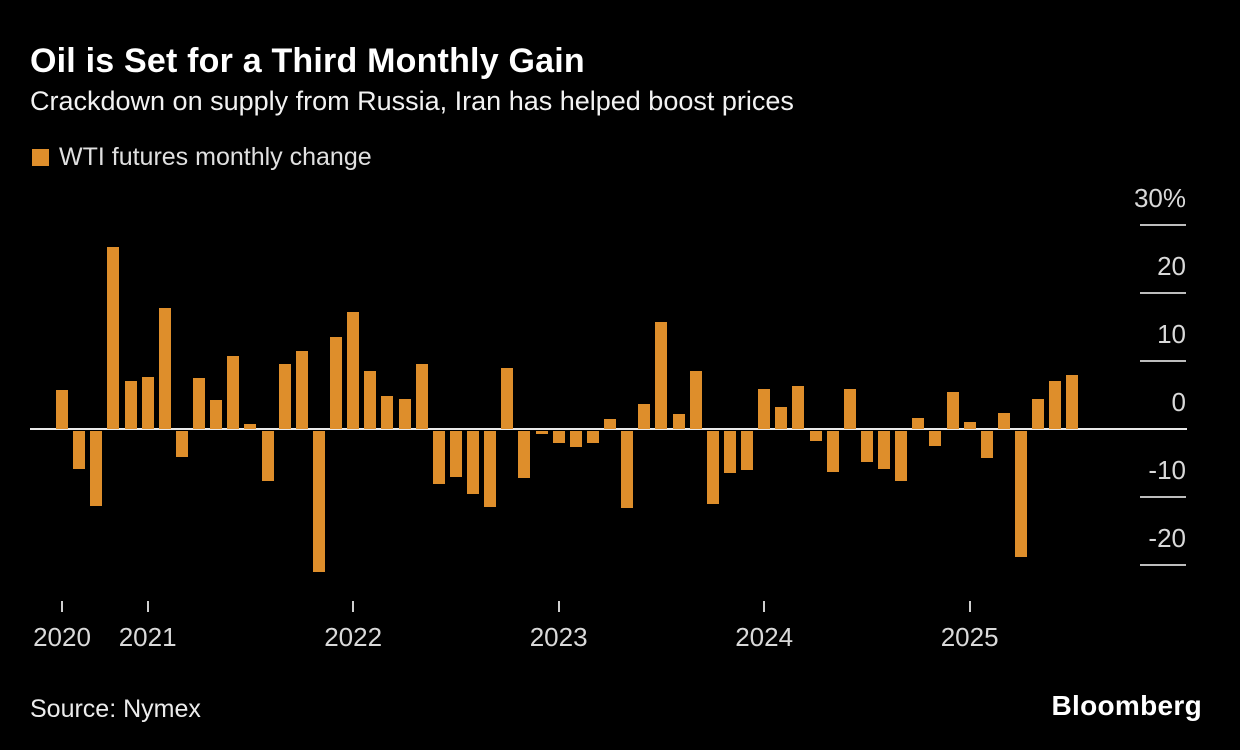  Describe the element at coordinates (1178, 402) in the screenshot. I see `y-axis-label: 0` at that location.